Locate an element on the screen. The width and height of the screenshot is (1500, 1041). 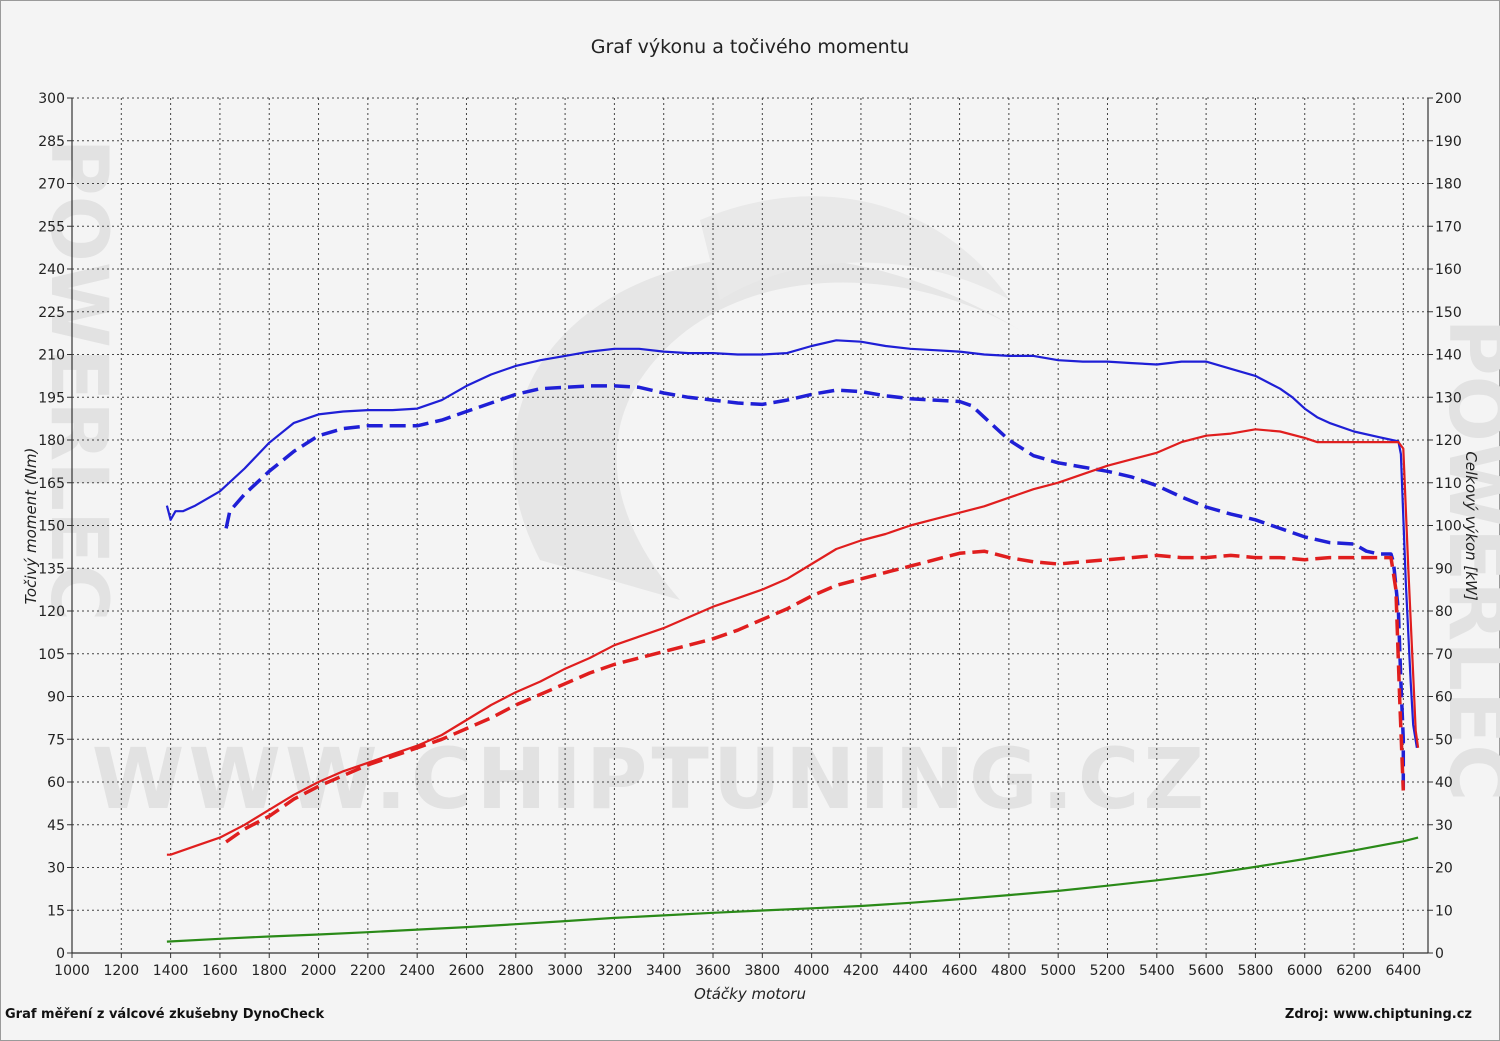
y-right-tick-label: 10 is located at coordinates (1444, 911).